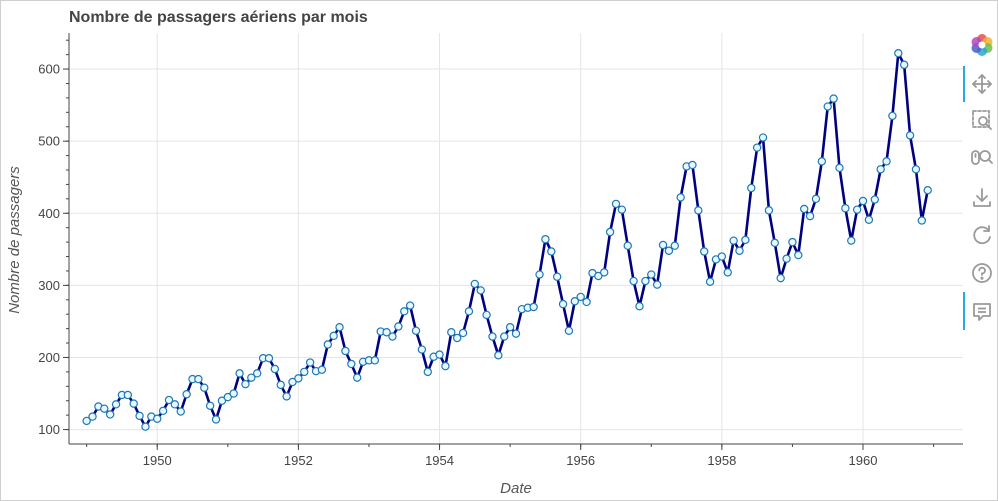 The image size is (998, 501). I want to click on y-tick-label: 600, so click(49, 69).